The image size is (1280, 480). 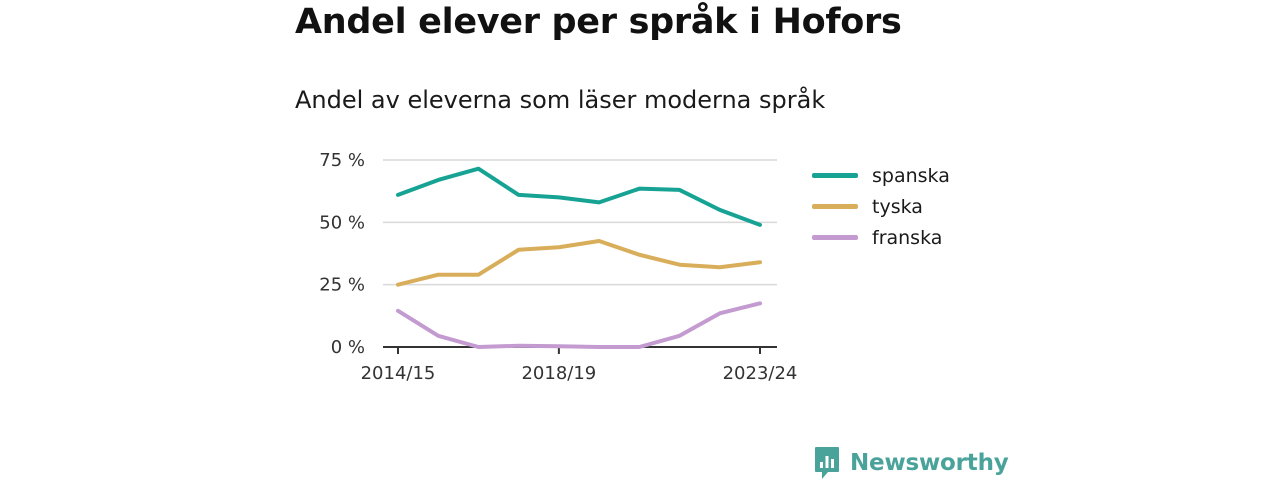 I want to click on y-tick-label: 50 %, so click(x=342, y=222).